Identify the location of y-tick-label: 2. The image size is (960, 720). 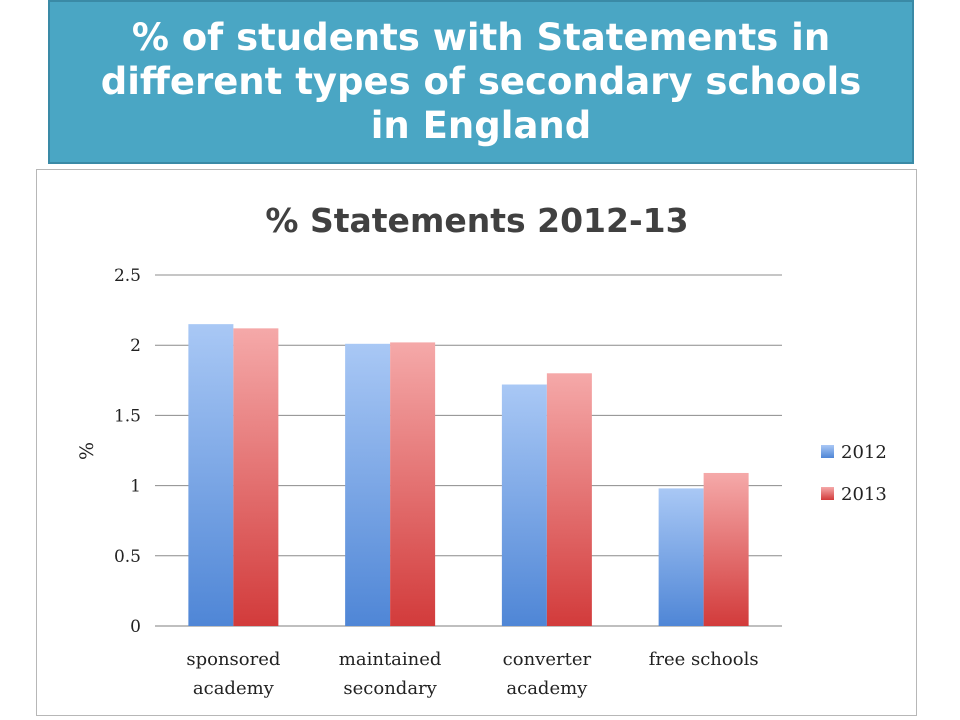
(135, 346).